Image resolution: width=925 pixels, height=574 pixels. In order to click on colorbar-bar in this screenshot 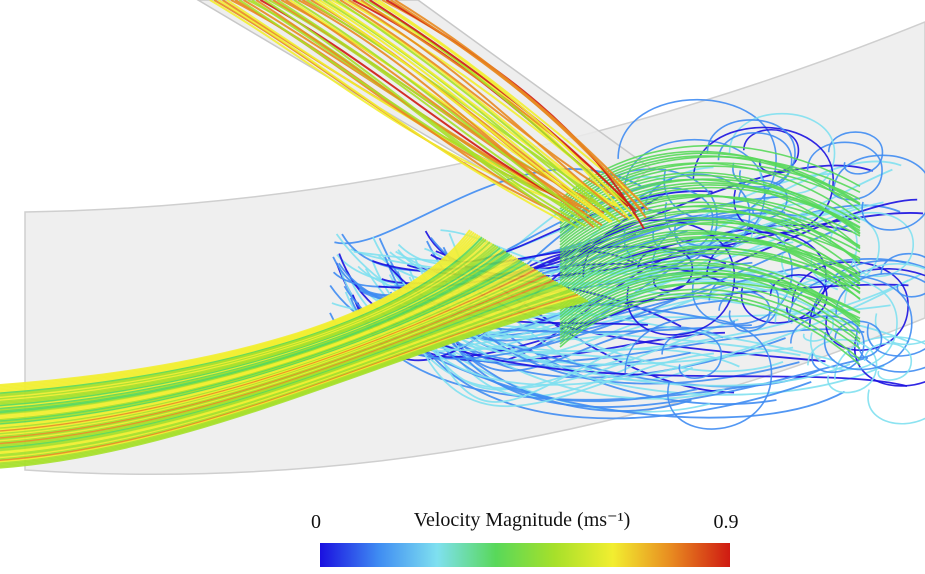, I will do `click(525, 555)`.